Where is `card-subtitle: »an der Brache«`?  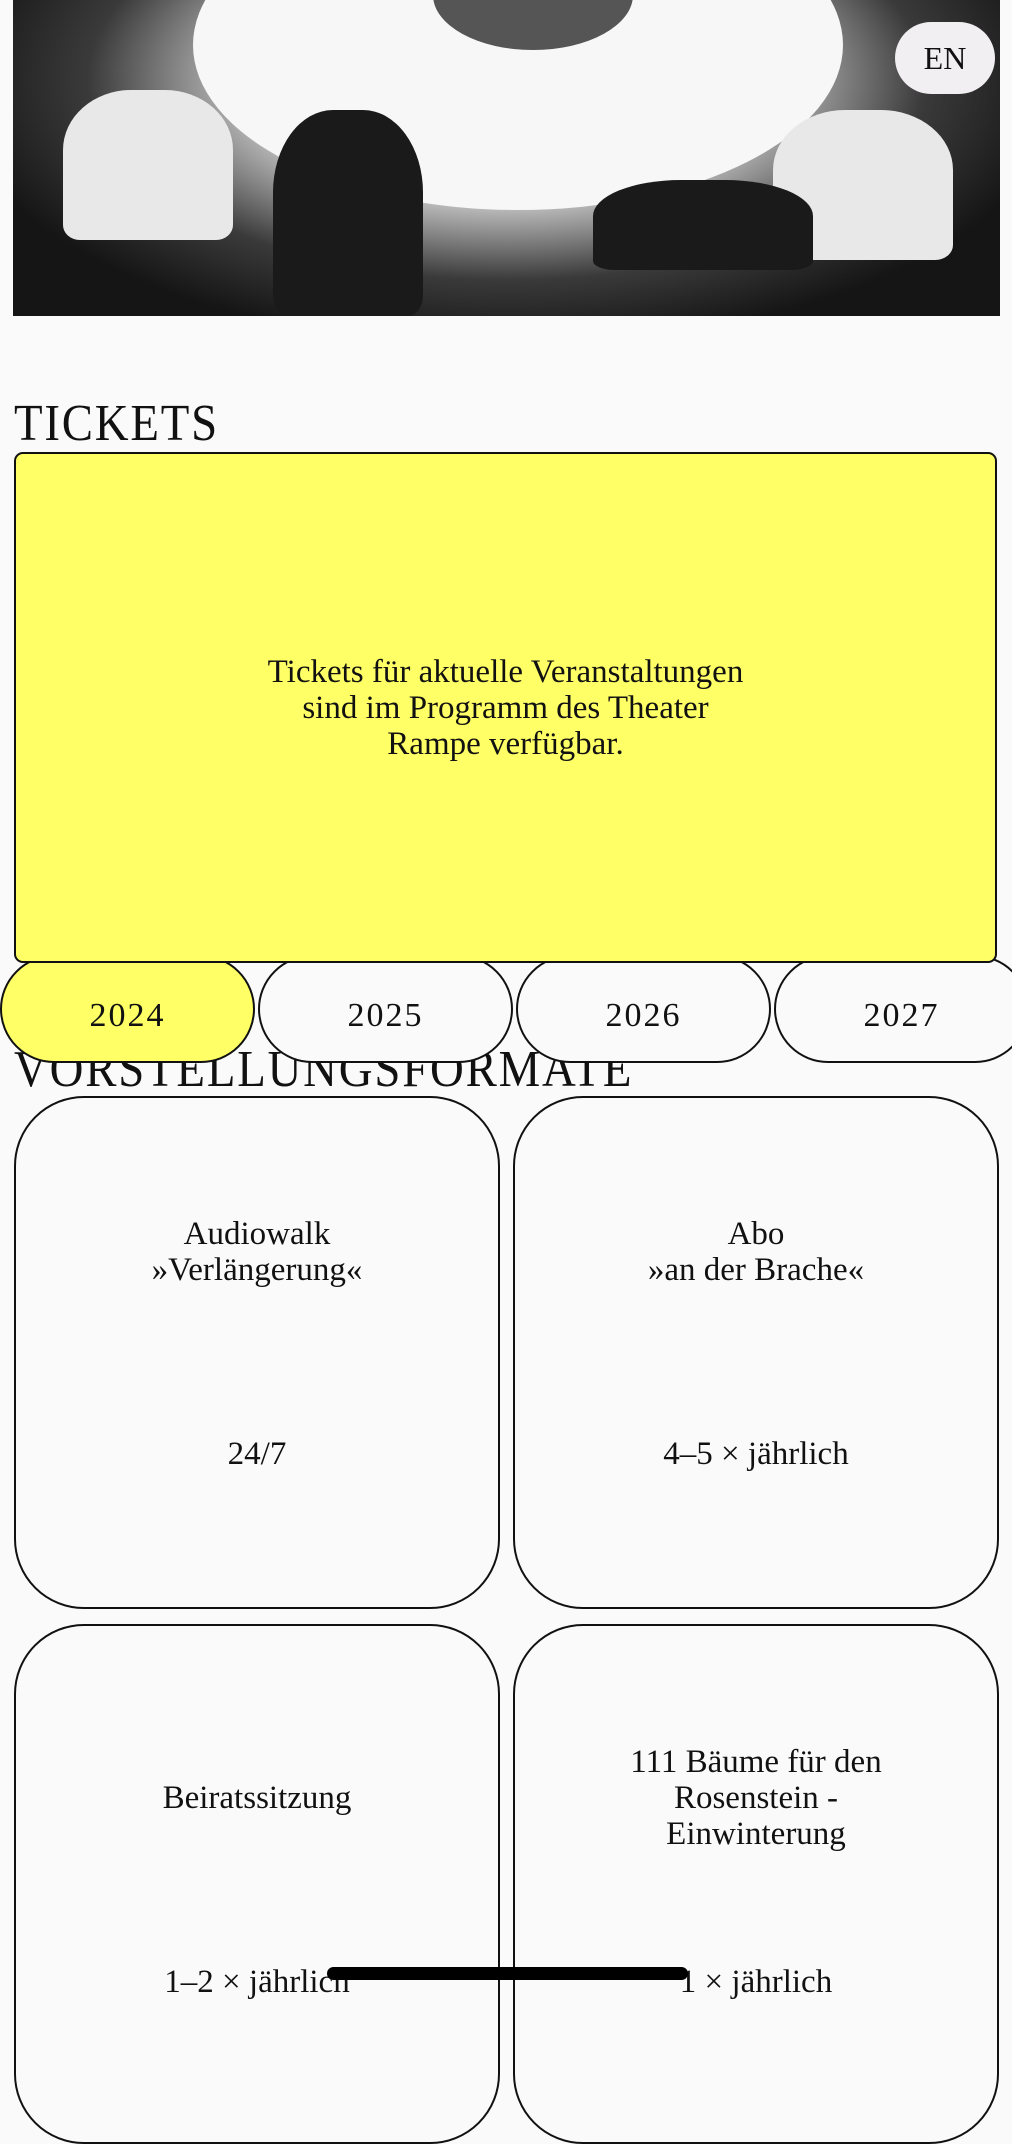 card-subtitle: »an der Brache« is located at coordinates (756, 1270).